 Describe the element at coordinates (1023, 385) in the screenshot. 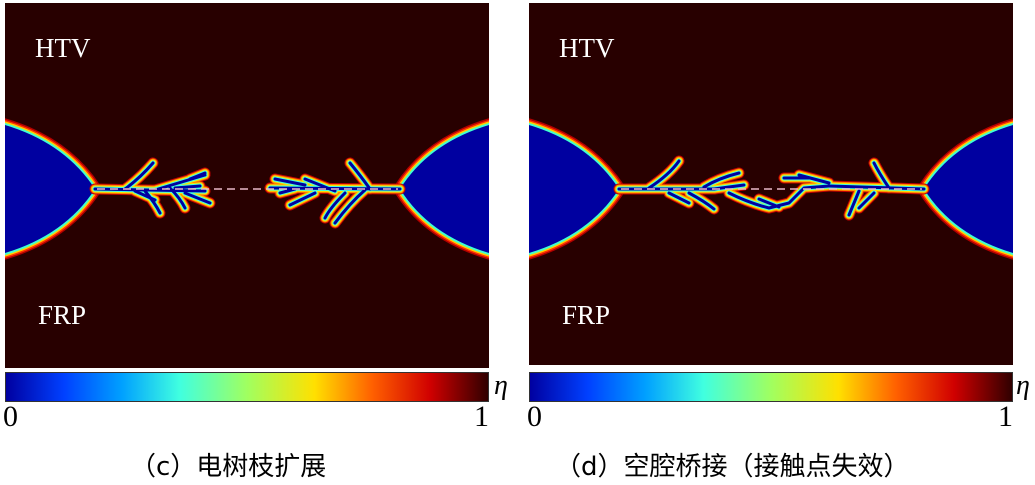

I see `colorbar-symbol-d: η` at that location.